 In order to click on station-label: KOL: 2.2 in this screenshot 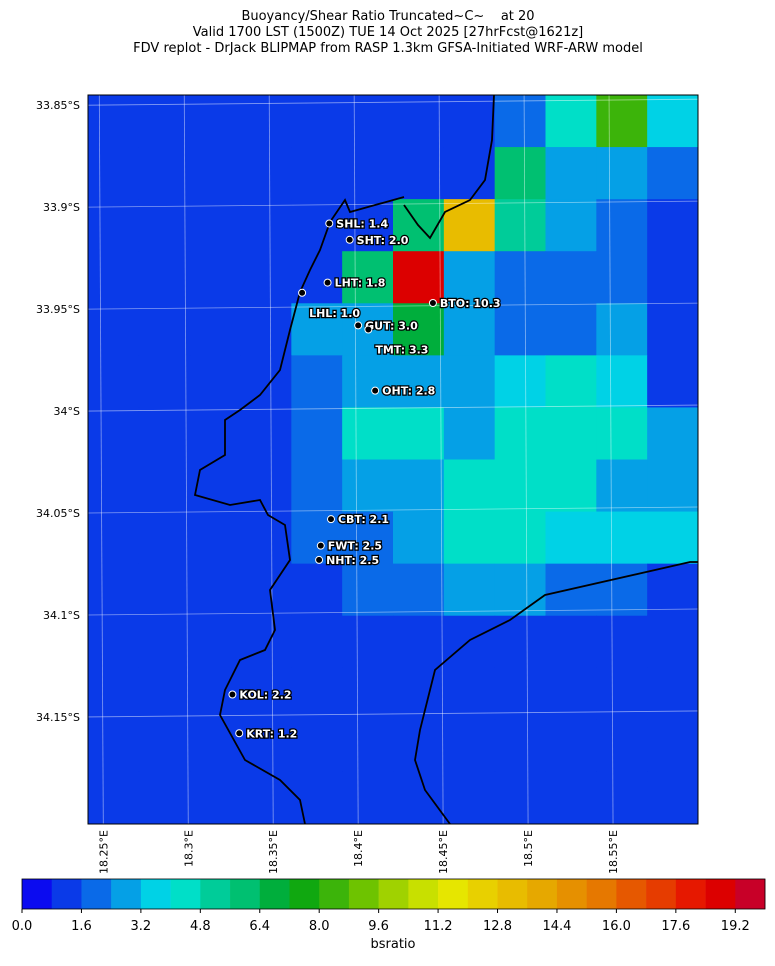, I will do `click(265, 695)`.